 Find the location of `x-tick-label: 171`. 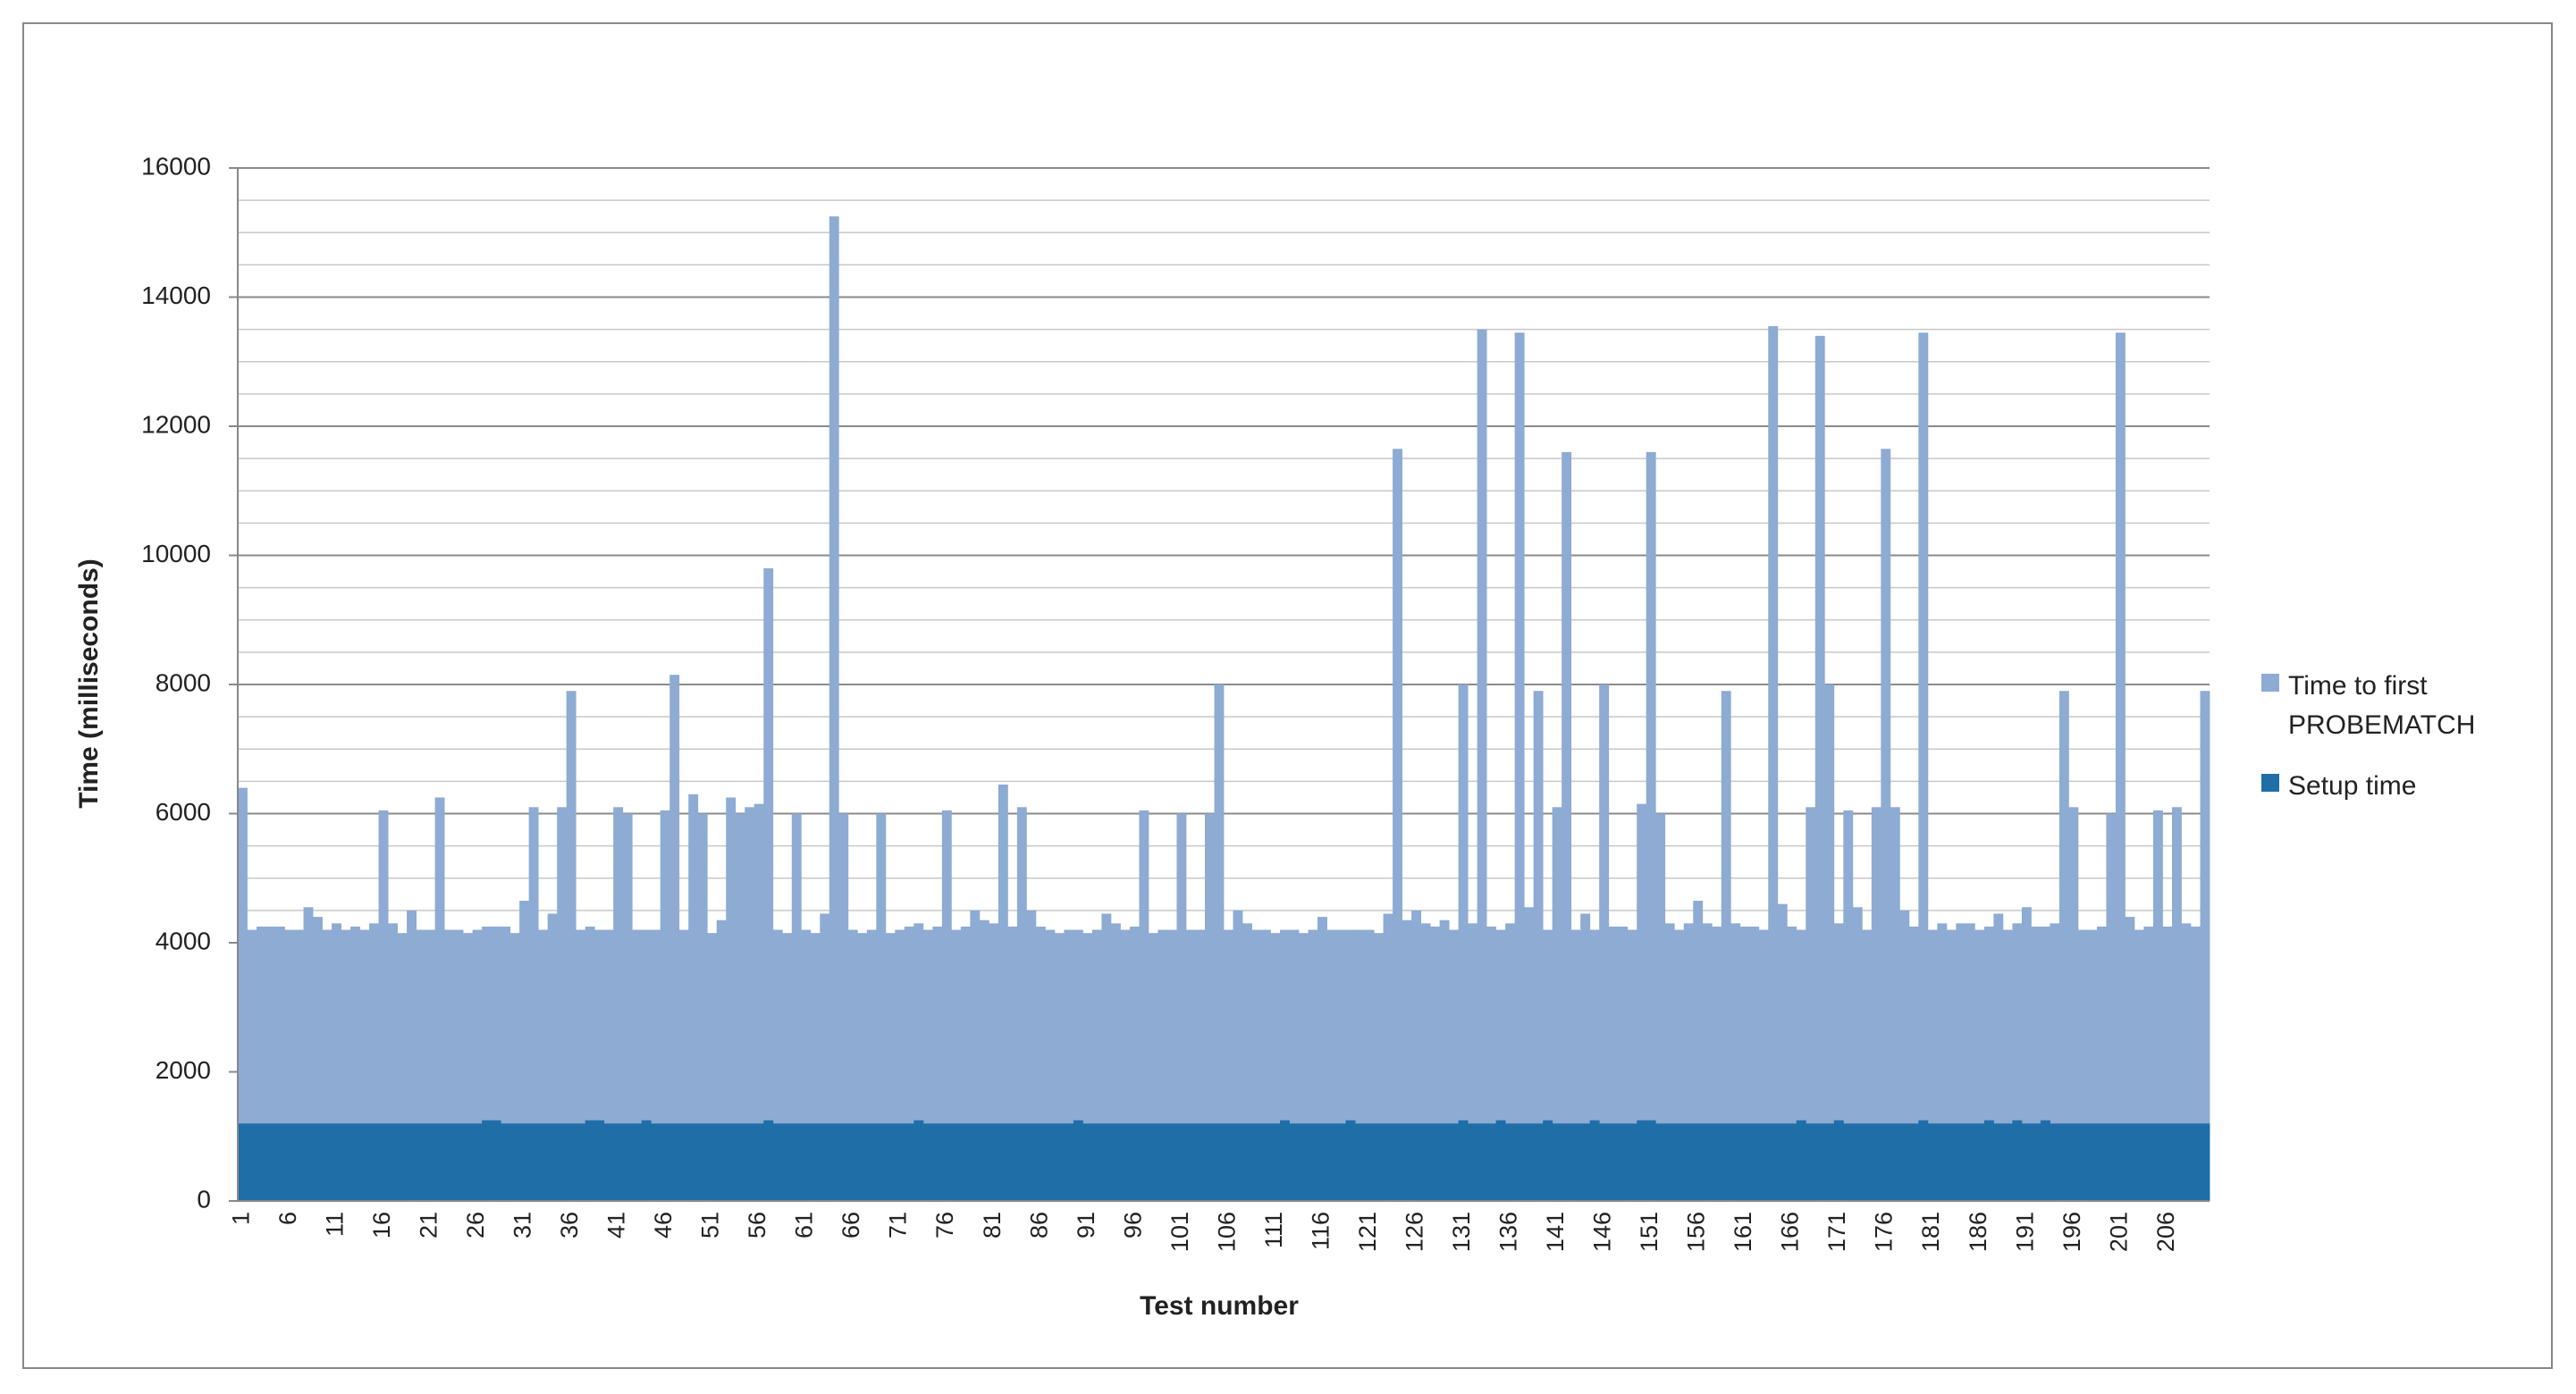

x-tick-label: 171 is located at coordinates (1837, 1232).